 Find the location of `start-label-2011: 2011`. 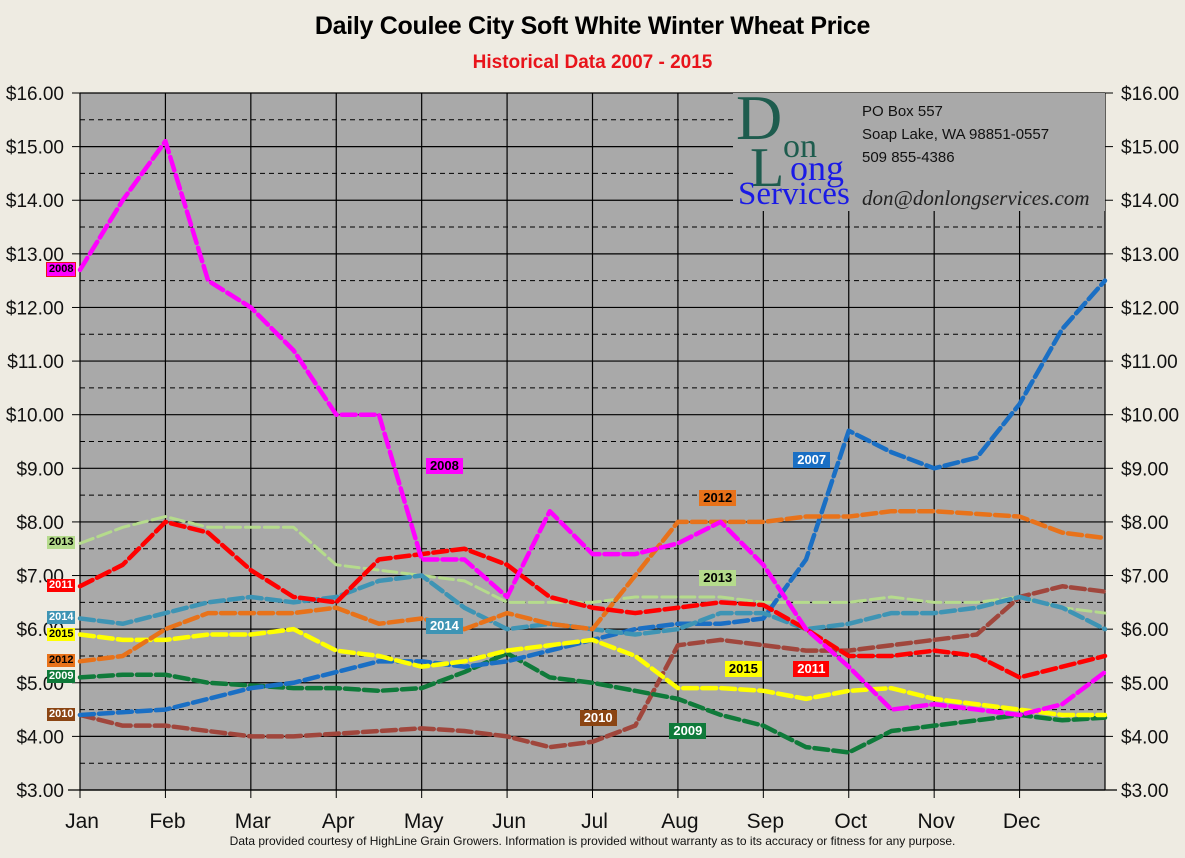

start-label-2011: 2011 is located at coordinates (61, 586).